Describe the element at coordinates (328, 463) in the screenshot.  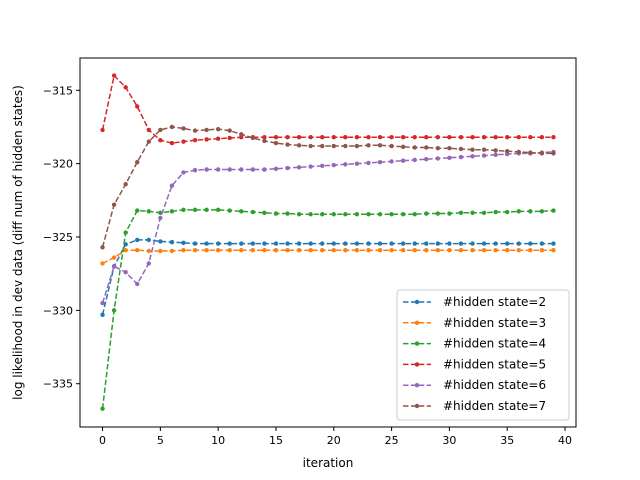
I see `x-axis-label: iteration` at that location.